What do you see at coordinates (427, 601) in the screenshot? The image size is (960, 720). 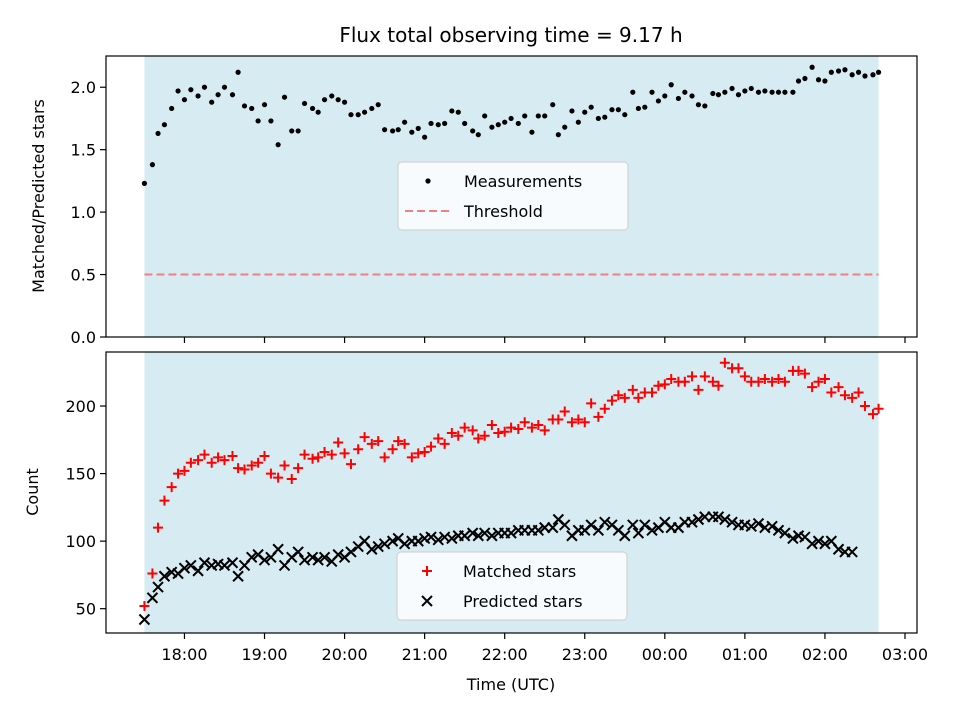 I see `legend-marker-predicted` at bounding box center [427, 601].